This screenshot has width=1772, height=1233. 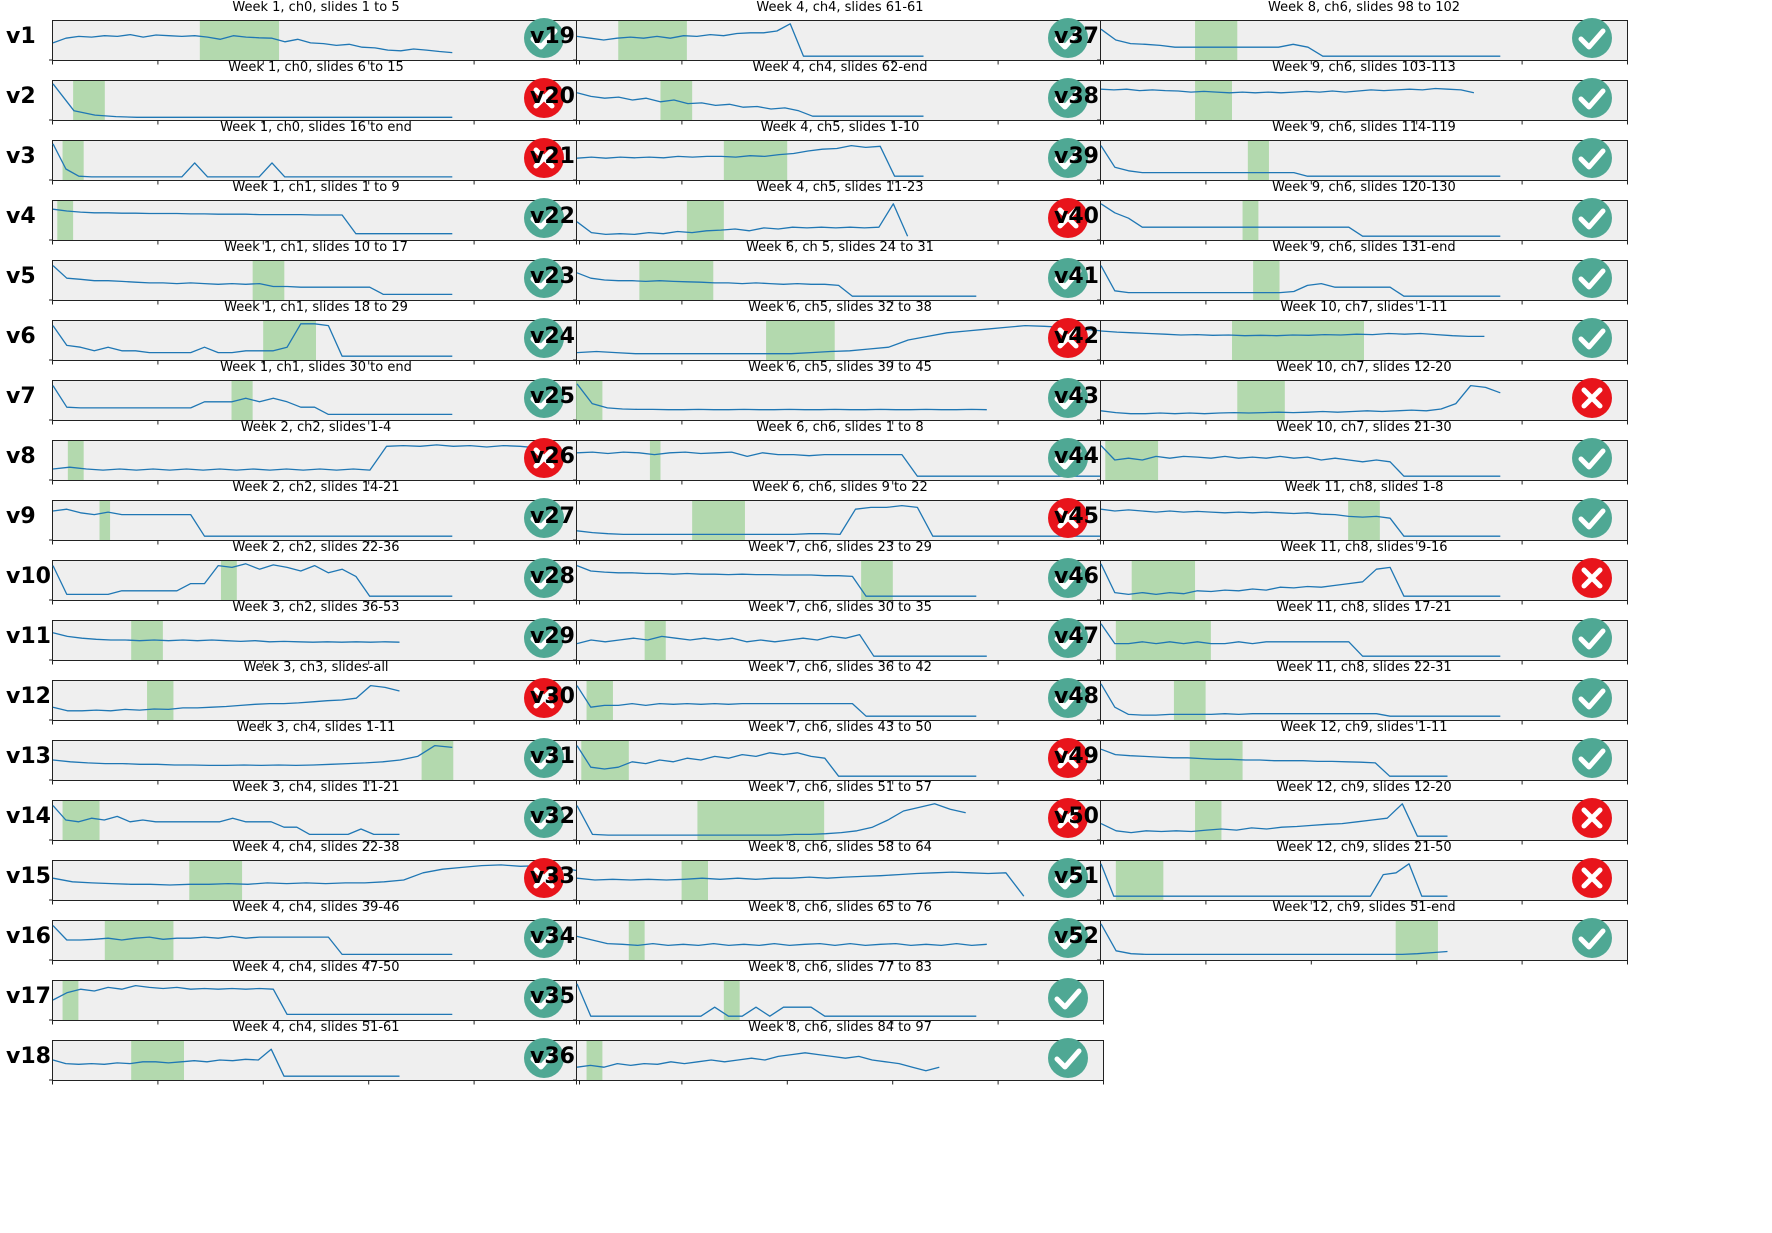 What do you see at coordinates (1364, 187) in the screenshot?
I see `panel-title: Week 9, ch6, slides 120-130` at bounding box center [1364, 187].